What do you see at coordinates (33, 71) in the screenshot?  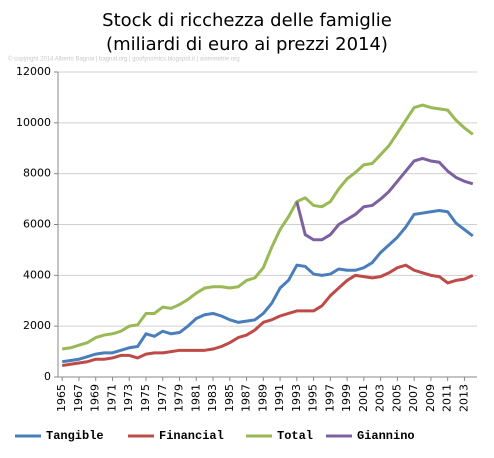 I see `y-tick-label: 12000` at bounding box center [33, 71].